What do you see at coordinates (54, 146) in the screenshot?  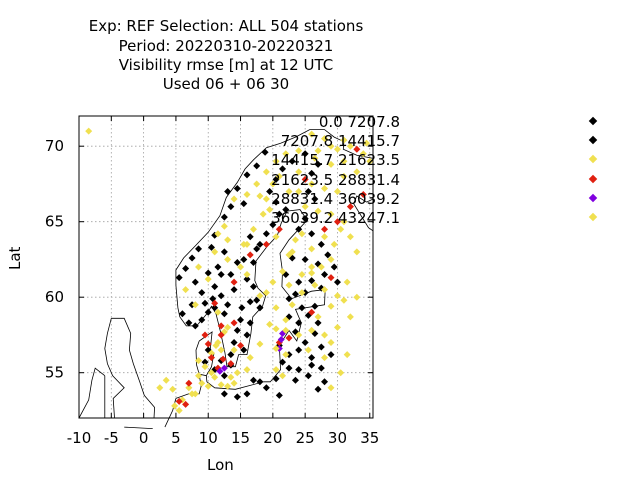 I see `y-tick-label: 70` at bounding box center [54, 146].